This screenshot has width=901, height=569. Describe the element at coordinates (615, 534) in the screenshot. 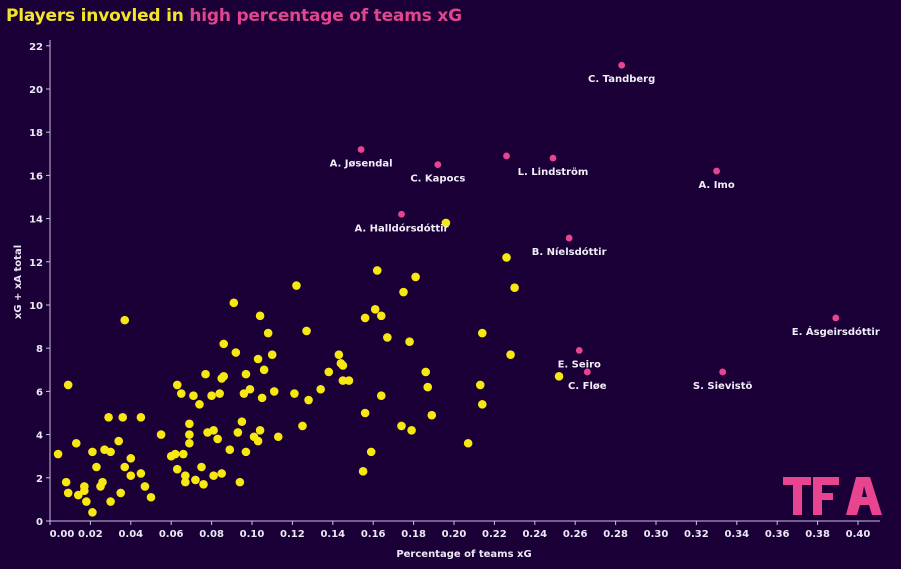

I see `x-tick-label: 0.28` at that location.